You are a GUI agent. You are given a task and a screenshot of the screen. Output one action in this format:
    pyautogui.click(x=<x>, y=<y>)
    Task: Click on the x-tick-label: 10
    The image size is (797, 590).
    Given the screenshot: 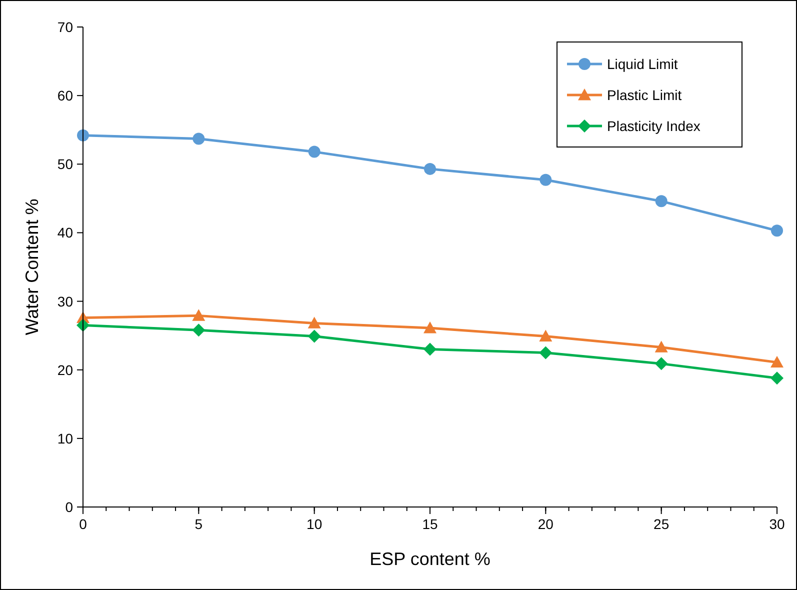 What is the action you would take?
    pyautogui.click(x=314, y=524)
    